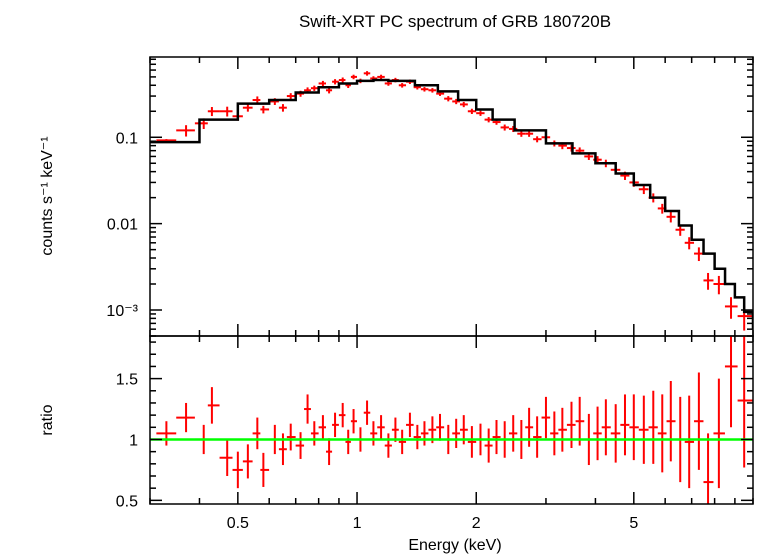 This screenshot has width=758, height=556. What do you see at coordinates (357, 523) in the screenshot?
I see `x-tick-label: 1` at bounding box center [357, 523].